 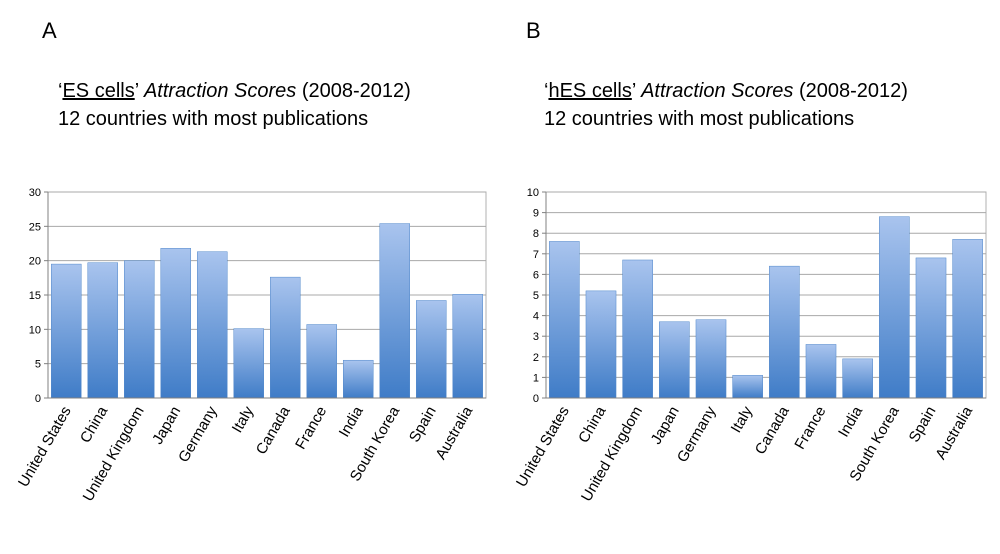 I want to click on y-tick-label: 1, so click(x=536, y=378).